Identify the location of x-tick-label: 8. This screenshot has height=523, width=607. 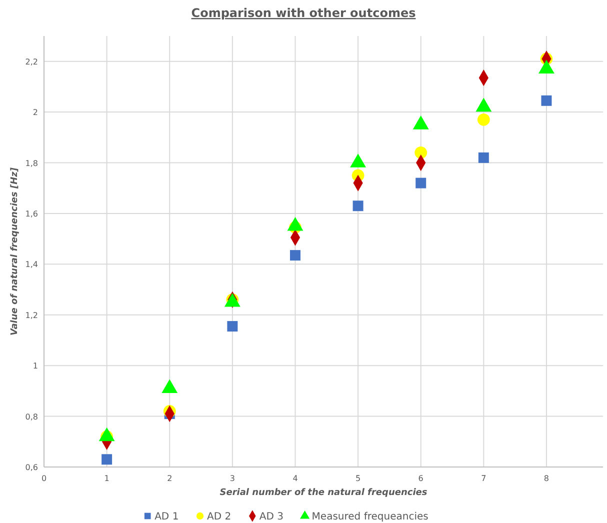
(547, 478).